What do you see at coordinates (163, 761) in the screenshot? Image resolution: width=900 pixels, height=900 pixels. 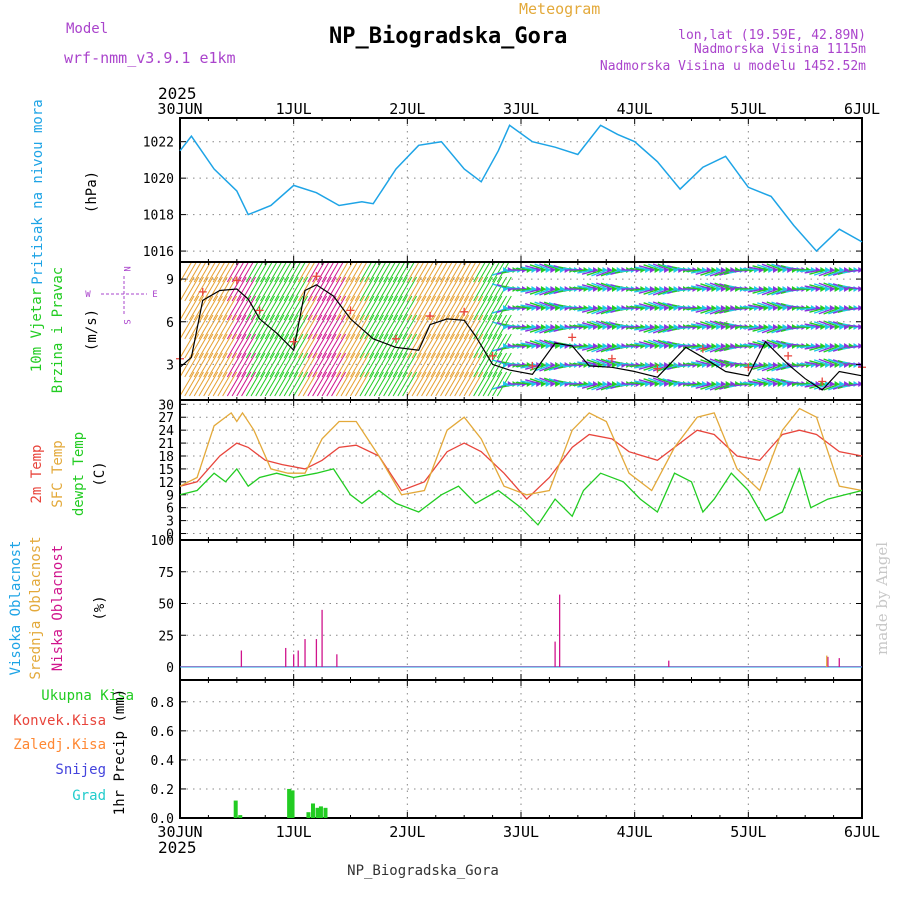 I see `y-tick-label: 0.4` at bounding box center [163, 761].